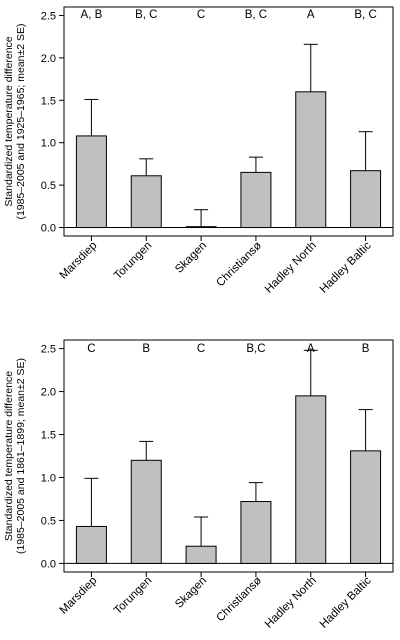 Image resolution: width=400 pixels, height=640 pixels. I want to click on group-letter: A, B, so click(92, 15).